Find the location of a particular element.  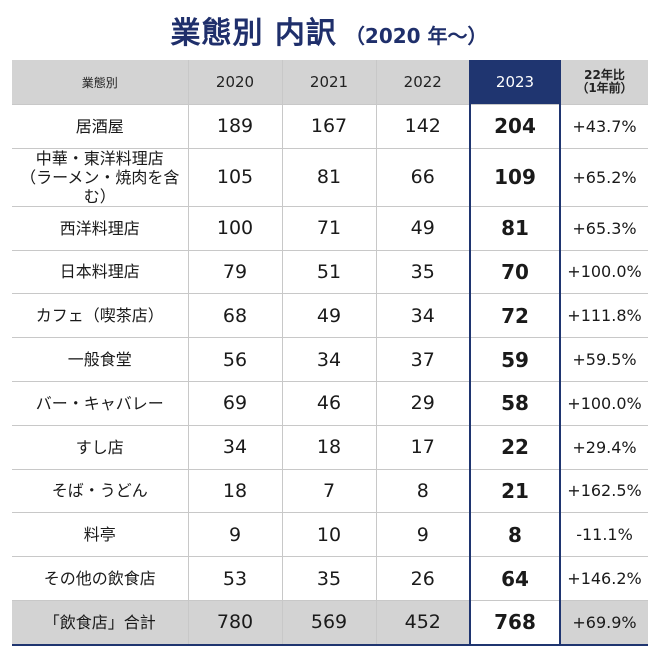

table-row: すし店 34 18 17 22 +29.4% is located at coordinates (330, 447).